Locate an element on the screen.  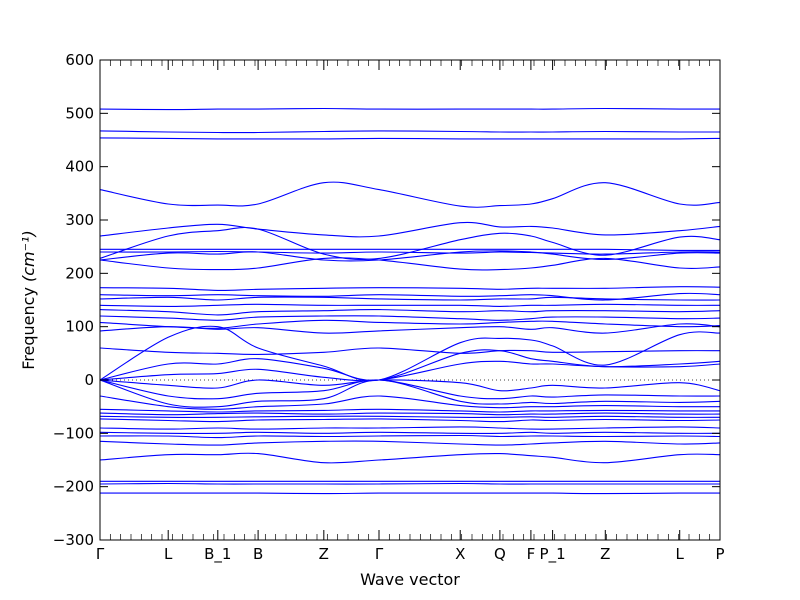
y-axis-title: Frequency (cm⁻¹) is located at coordinates (28, 299).